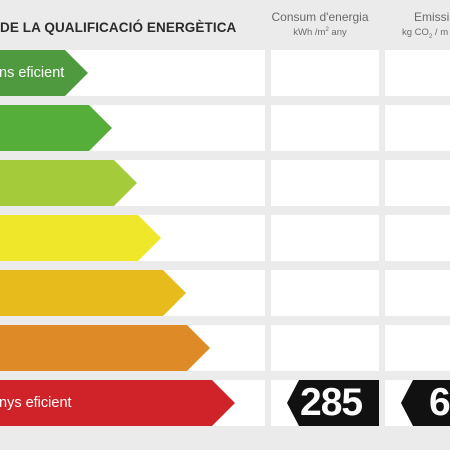 This screenshot has height=450, width=450. I want to click on band-arrow-7: nys eficient, so click(117, 403).